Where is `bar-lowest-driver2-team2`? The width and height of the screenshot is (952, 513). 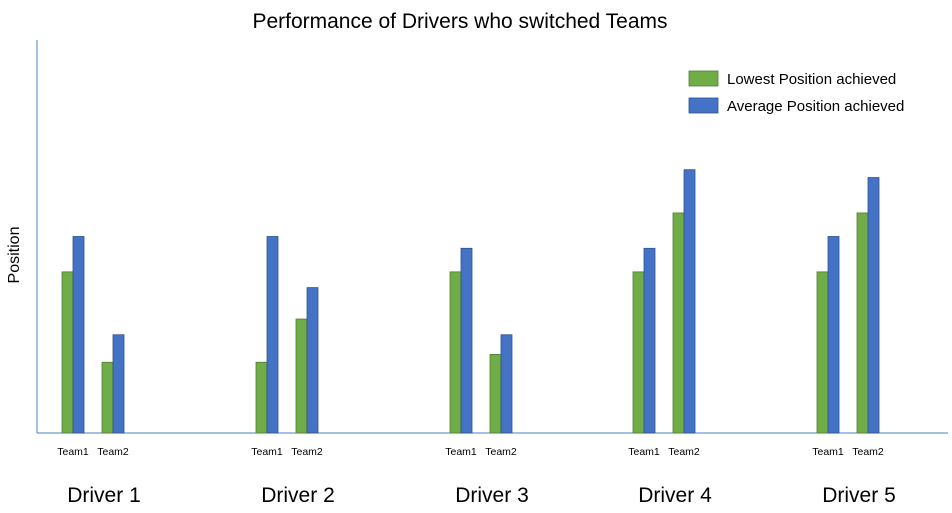 bar-lowest-driver2-team2 is located at coordinates (301, 376).